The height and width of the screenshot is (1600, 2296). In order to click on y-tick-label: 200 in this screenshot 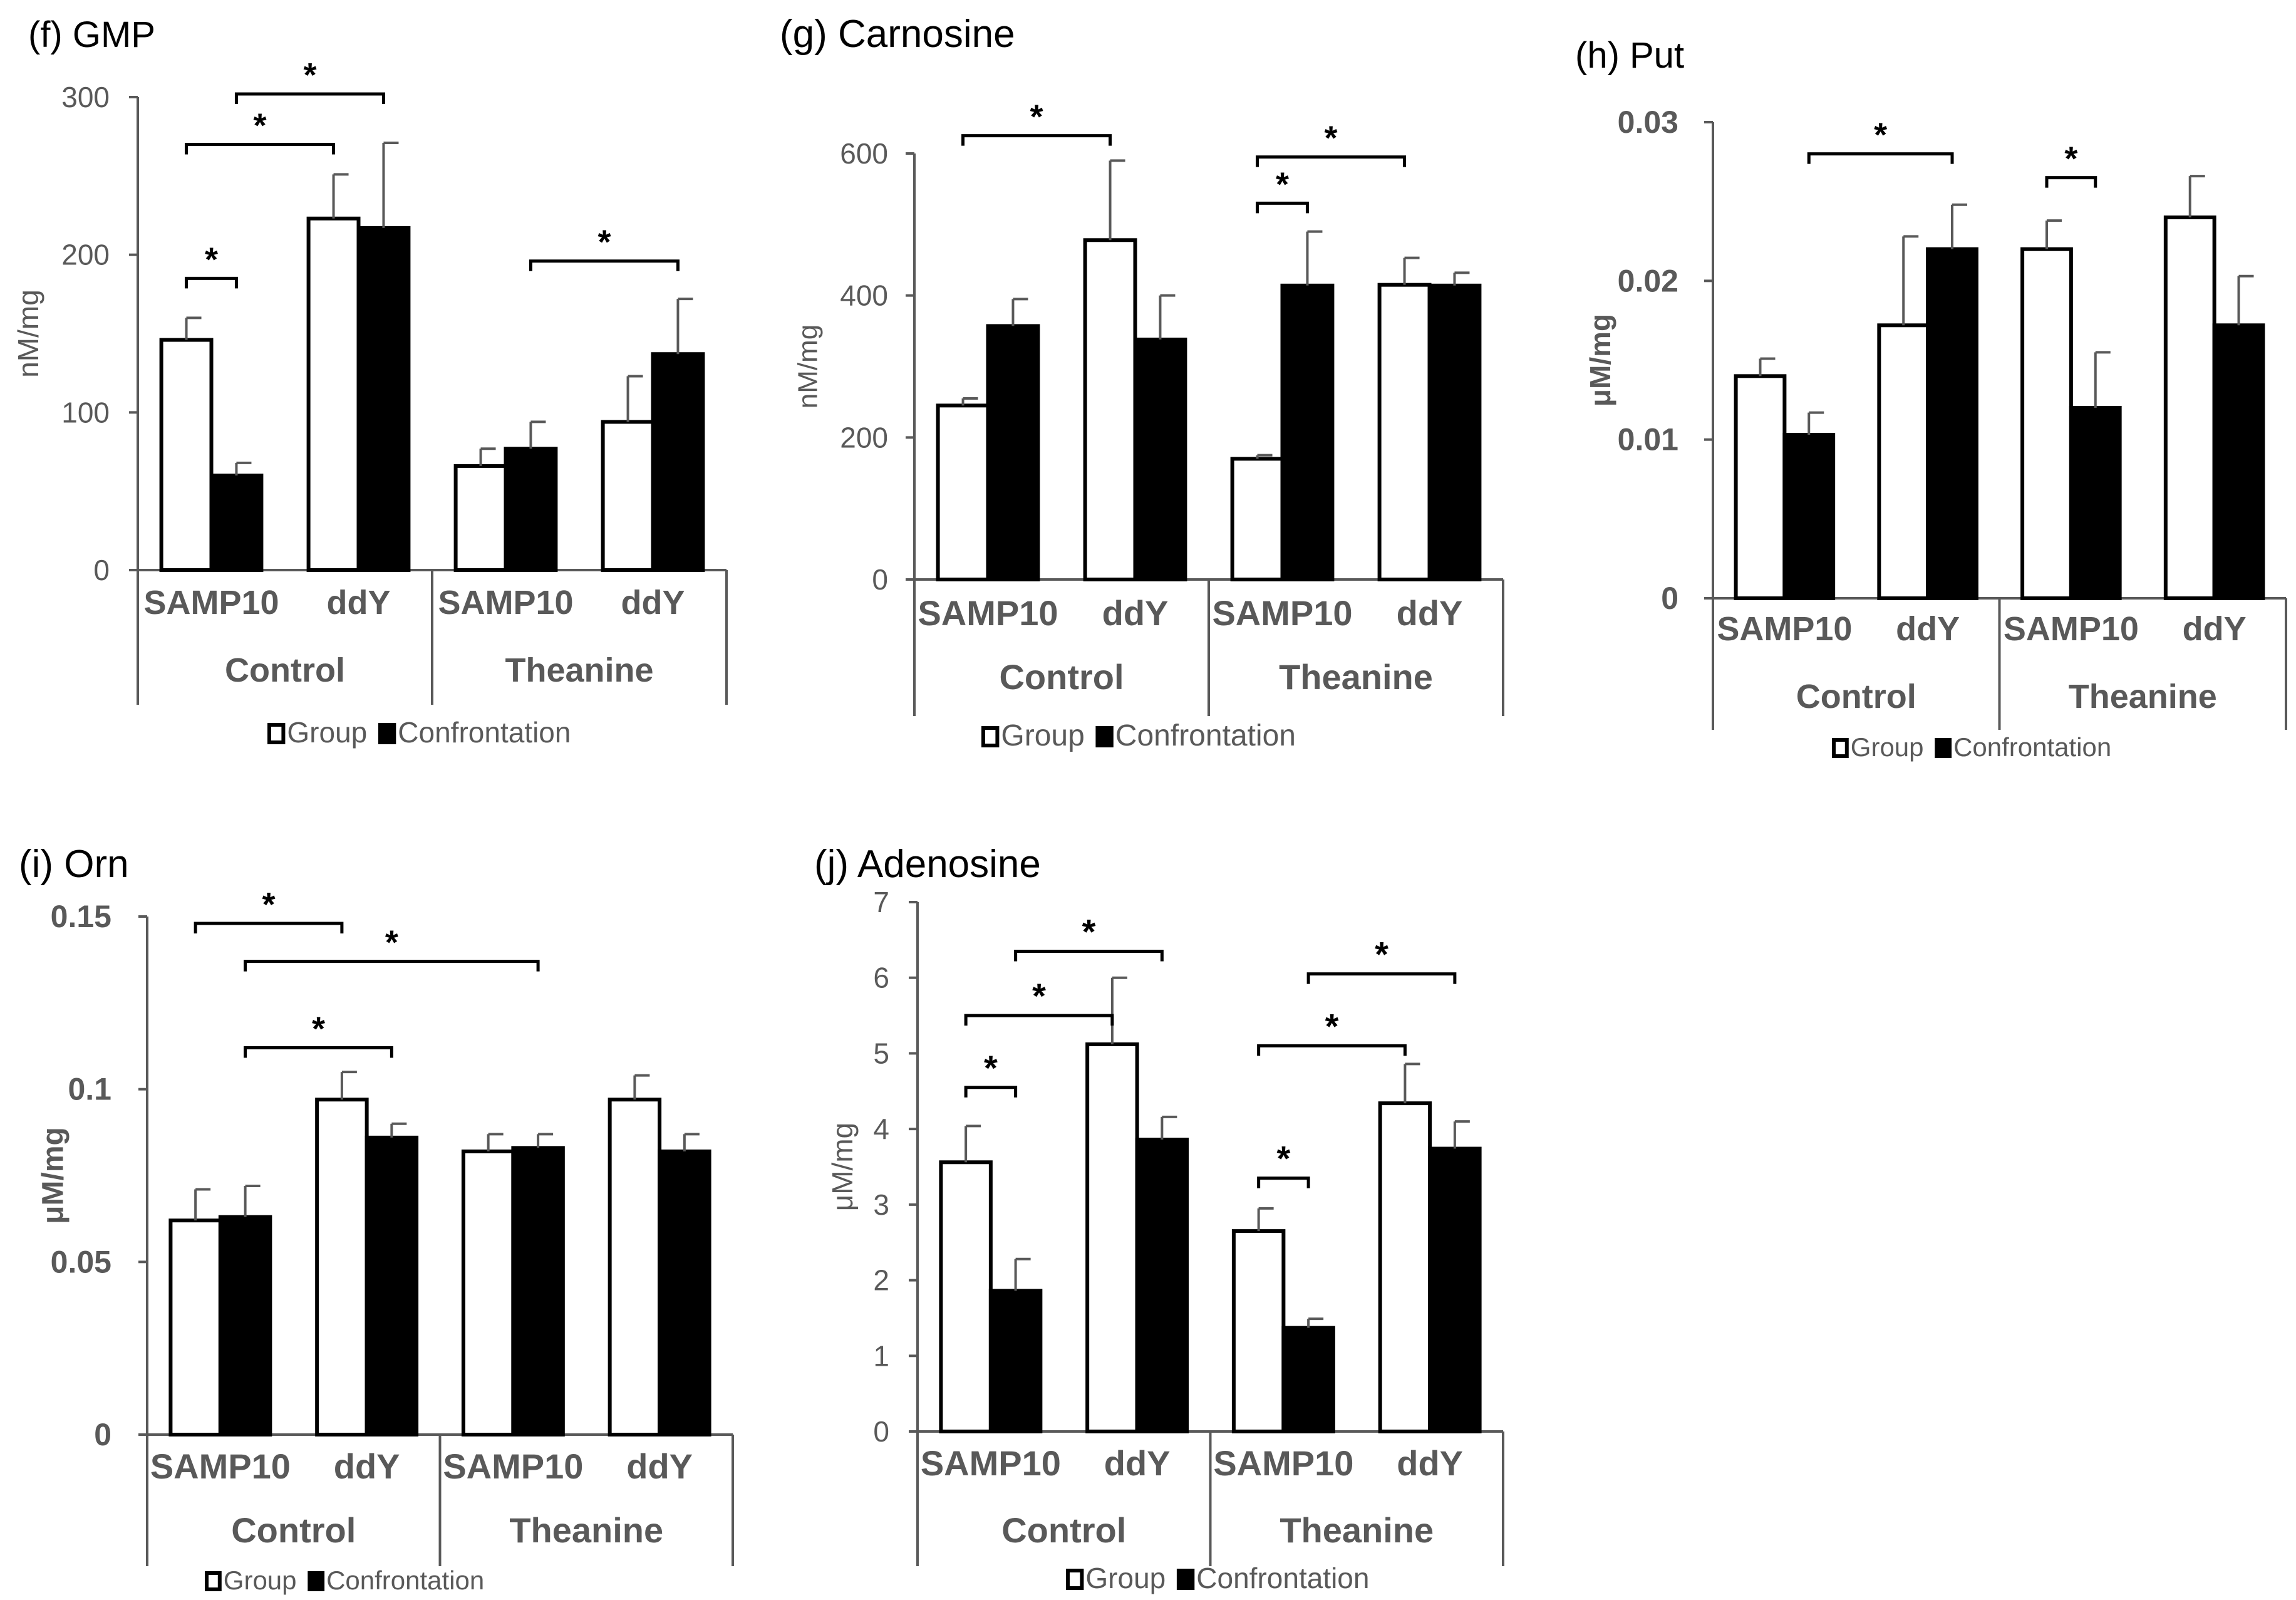, I will do `click(864, 437)`.